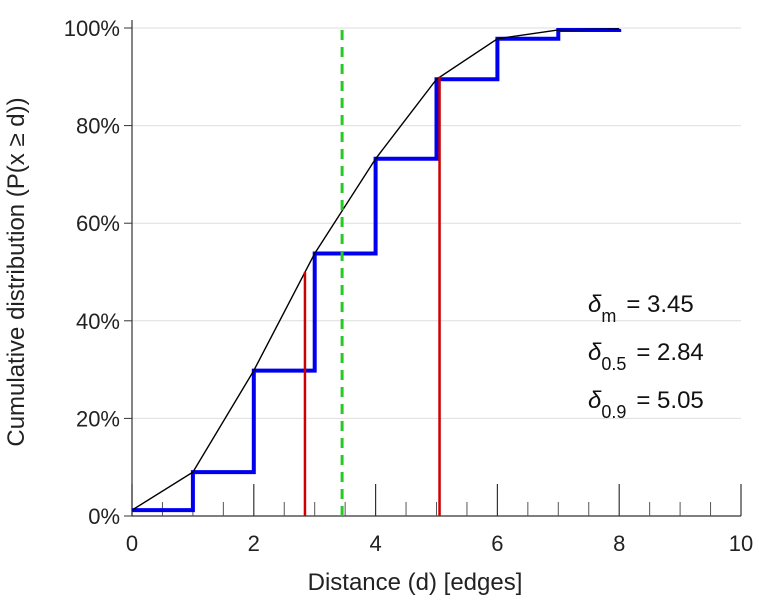 The height and width of the screenshot is (600, 759). Describe the element at coordinates (254, 543) in the screenshot. I see `x-tick-label: 2` at that location.